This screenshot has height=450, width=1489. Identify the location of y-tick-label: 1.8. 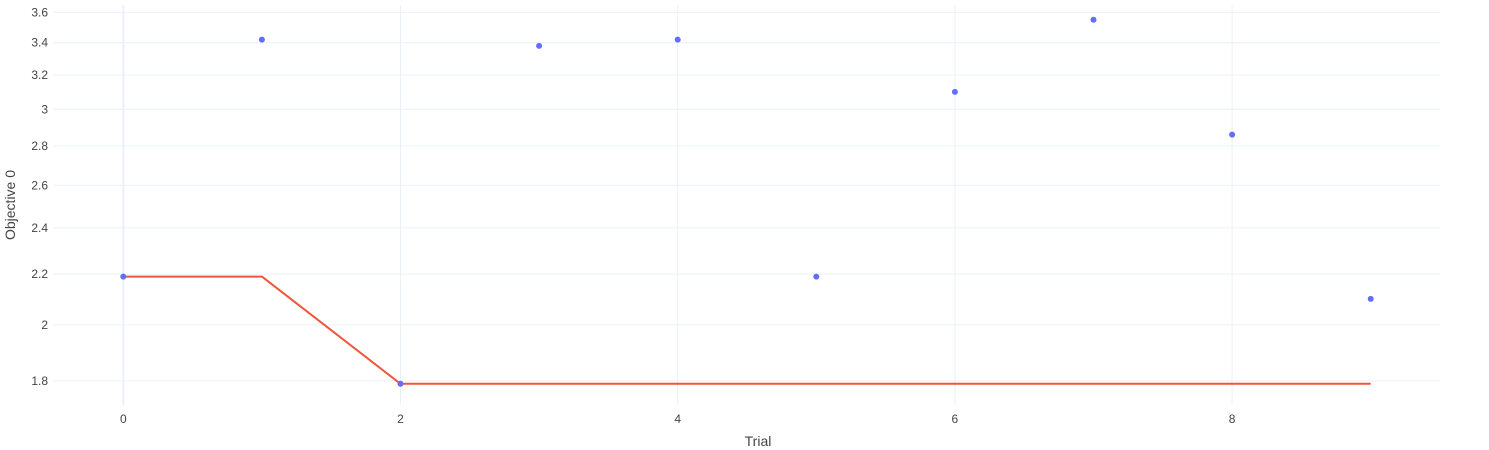
(39, 381).